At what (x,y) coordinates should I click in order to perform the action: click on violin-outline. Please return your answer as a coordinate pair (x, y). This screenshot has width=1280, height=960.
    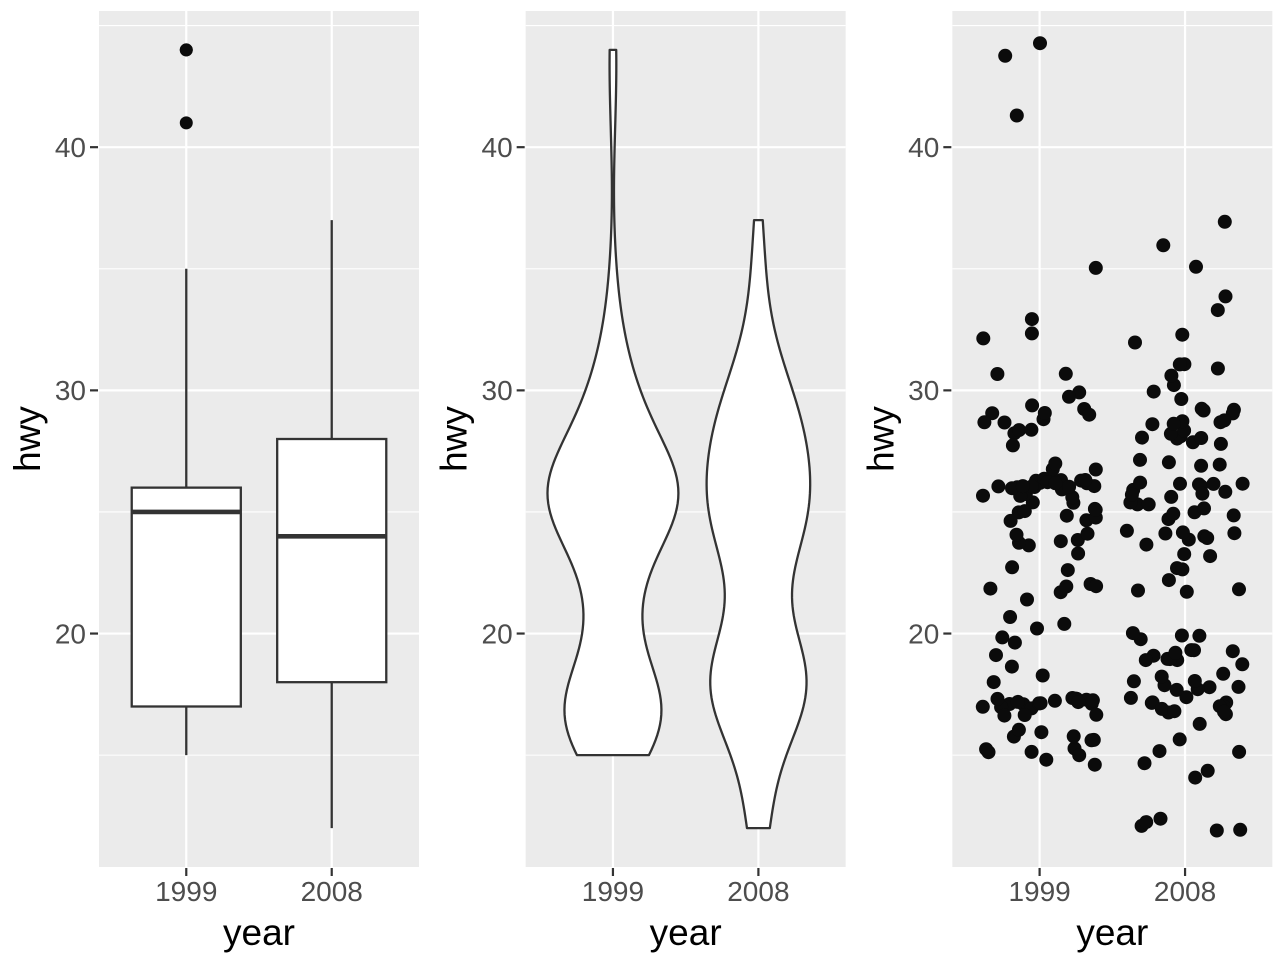
    Looking at the image, I should click on (758, 524).